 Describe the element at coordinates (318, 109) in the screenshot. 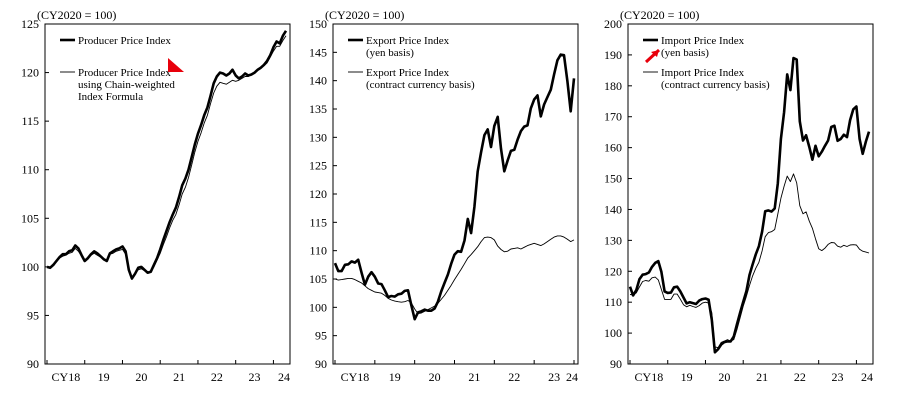

I see `y-tick-label: 135` at that location.